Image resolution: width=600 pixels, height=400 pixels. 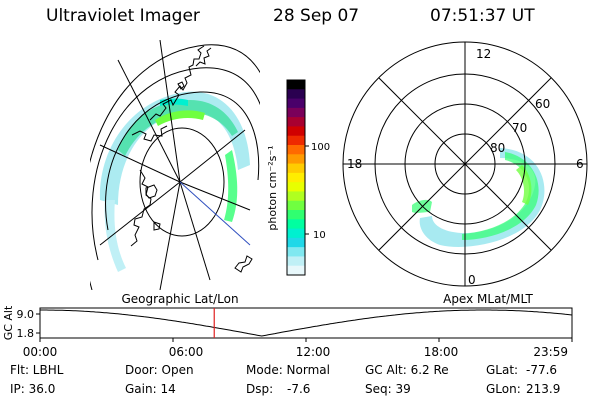 What do you see at coordinates (483, 54) in the screenshot?
I see `mlt-label-noon: 12` at bounding box center [483, 54].